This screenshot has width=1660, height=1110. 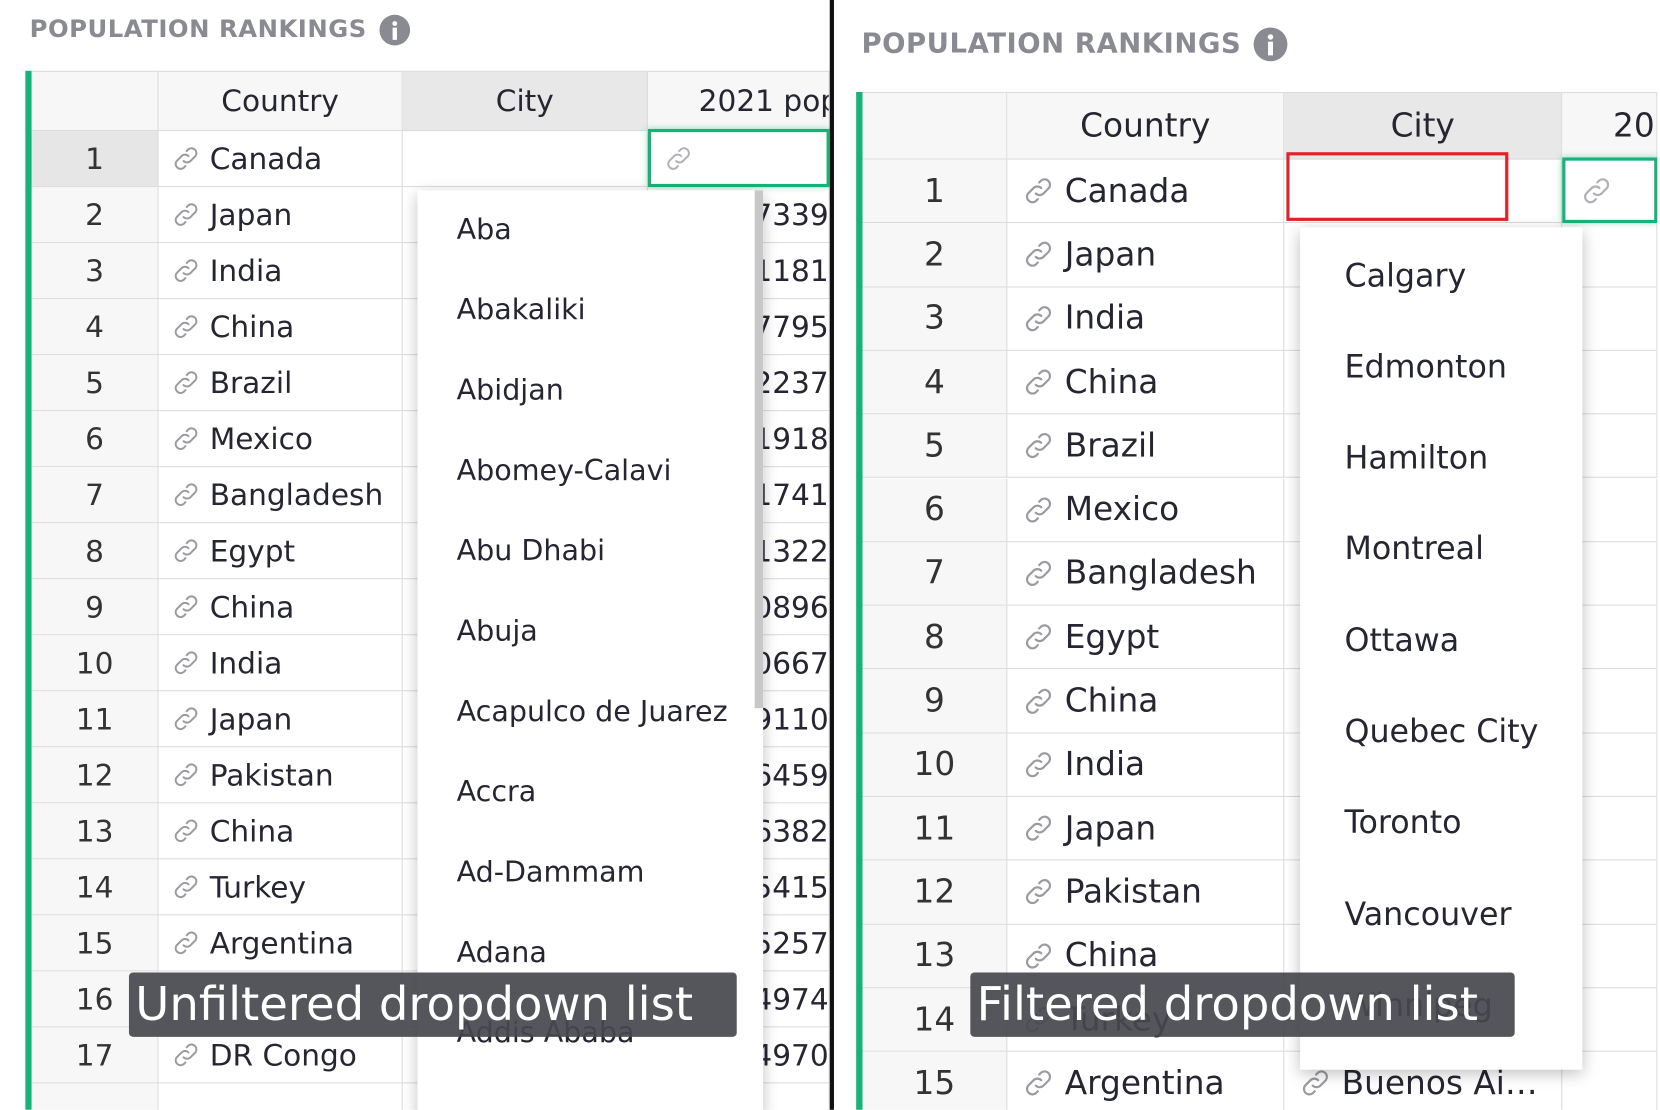 I want to click on column-header: 2021 pop, so click(x=738, y=101).